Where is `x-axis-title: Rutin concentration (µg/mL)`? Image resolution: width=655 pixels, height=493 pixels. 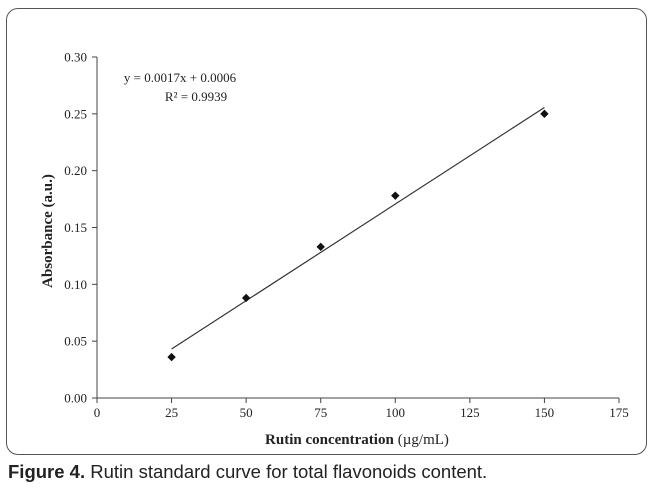 x-axis-title: Rutin concentration (µg/mL) is located at coordinates (357, 440).